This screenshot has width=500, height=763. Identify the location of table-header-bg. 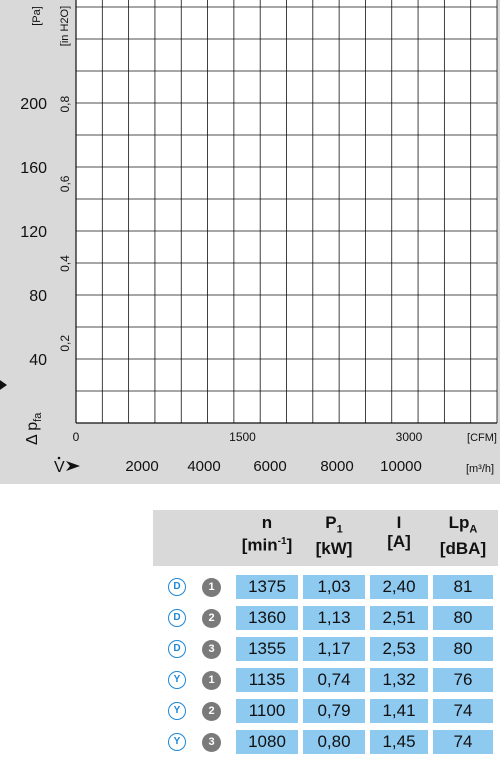
(325, 538).